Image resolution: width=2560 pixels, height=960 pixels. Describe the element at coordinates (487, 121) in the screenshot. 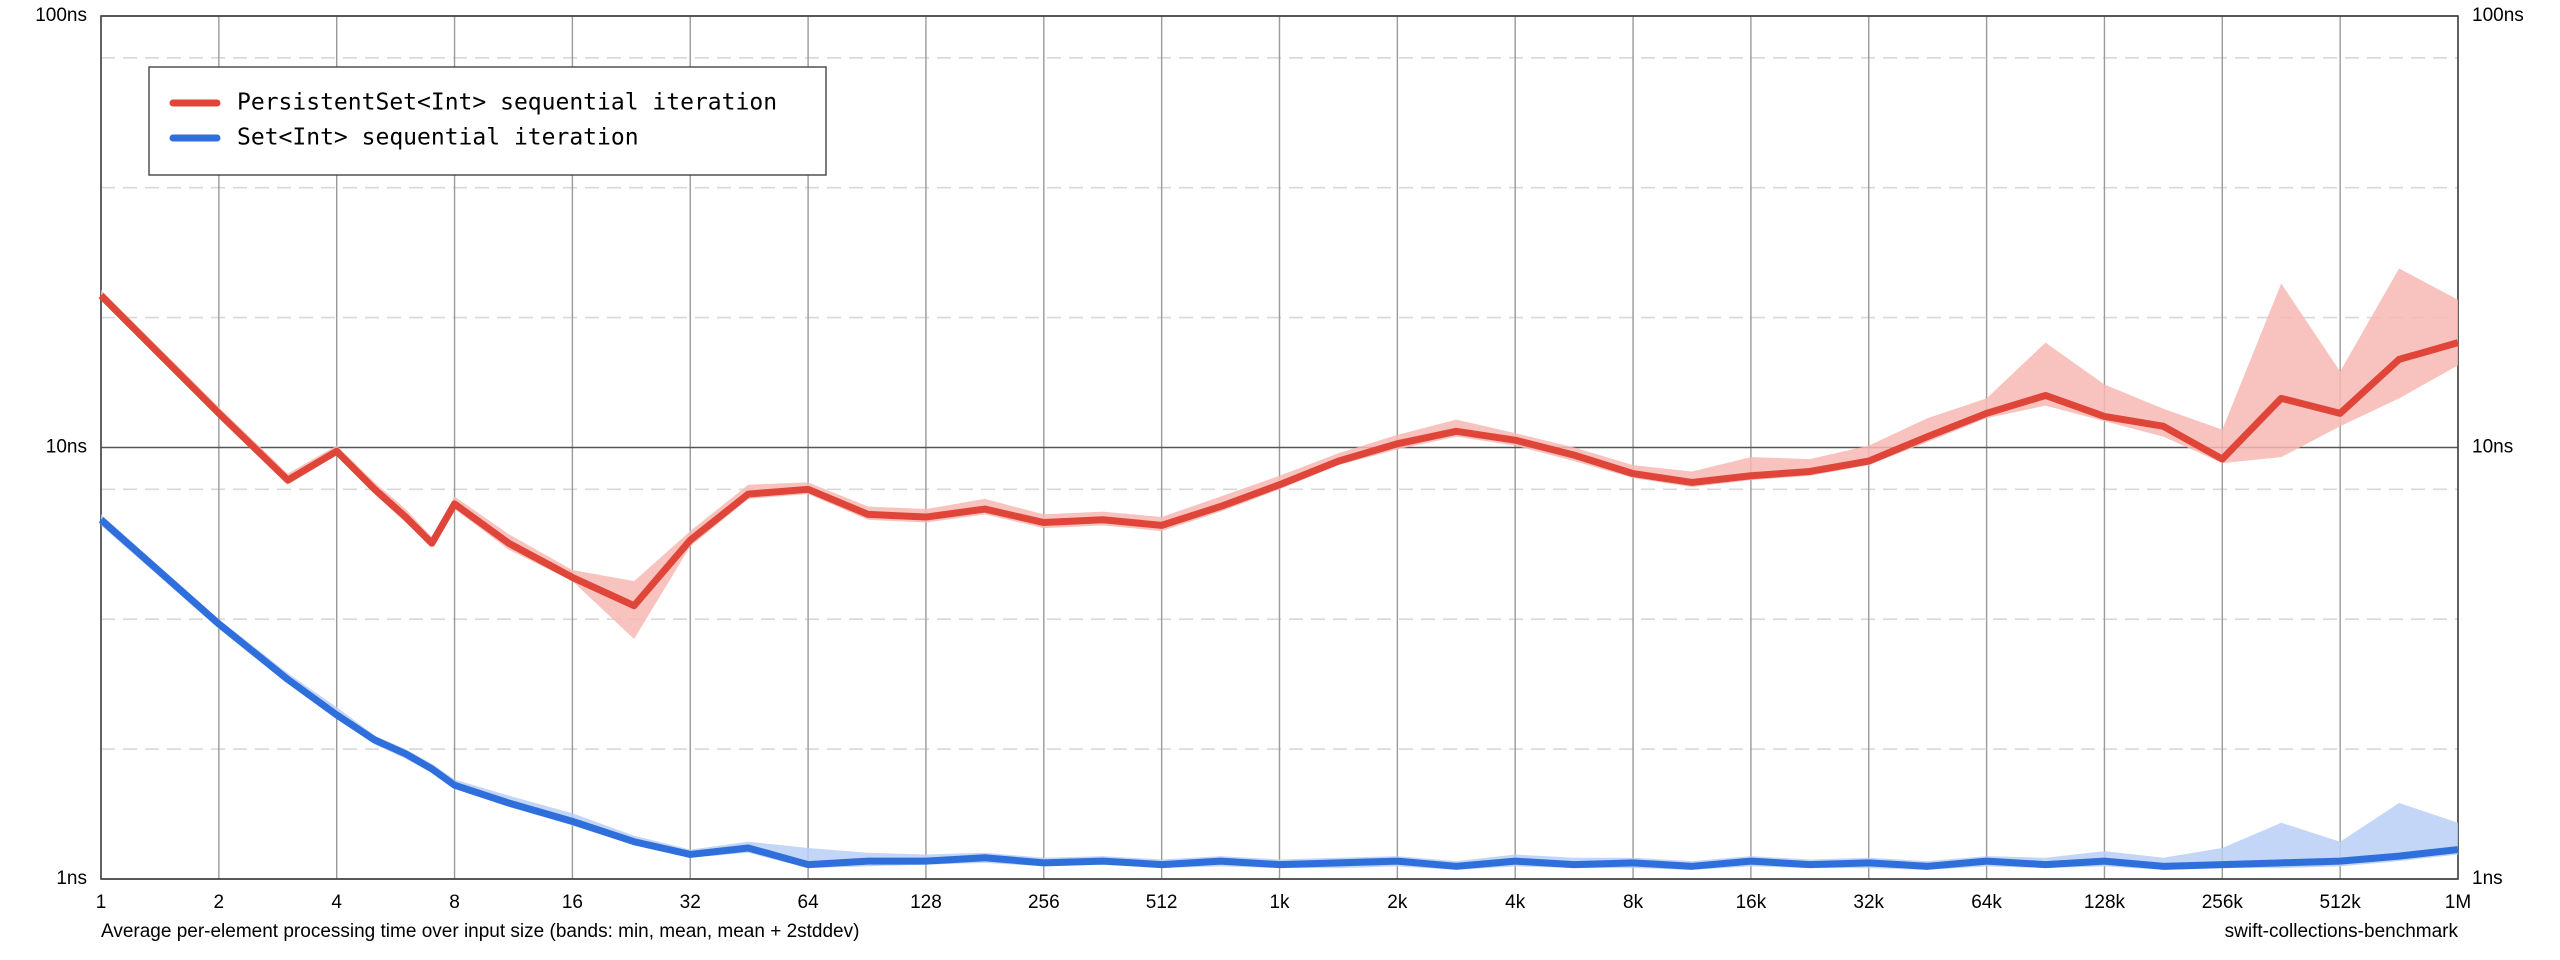

I see `legend-box` at that location.